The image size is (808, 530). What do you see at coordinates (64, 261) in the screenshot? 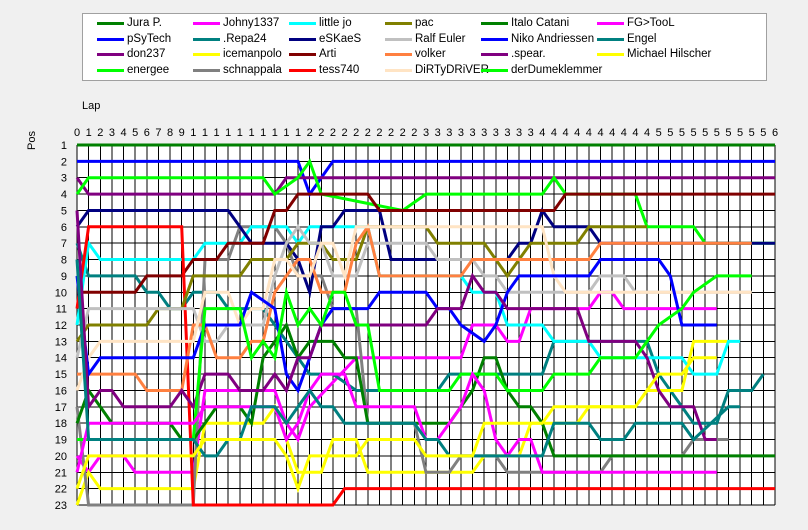
I see `y-tick-label: 8` at bounding box center [64, 261].